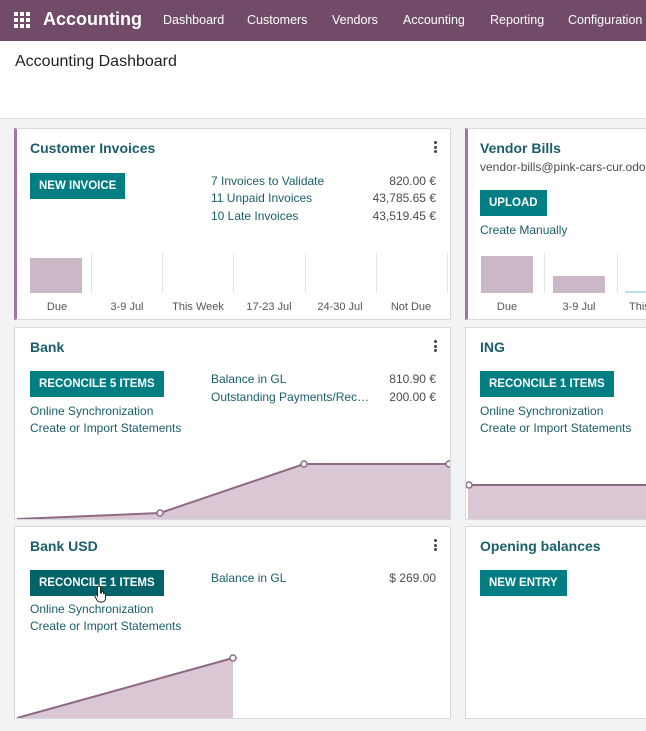 This screenshot has width=646, height=731. What do you see at coordinates (277, 20) in the screenshot?
I see `menu-customers: Customers` at bounding box center [277, 20].